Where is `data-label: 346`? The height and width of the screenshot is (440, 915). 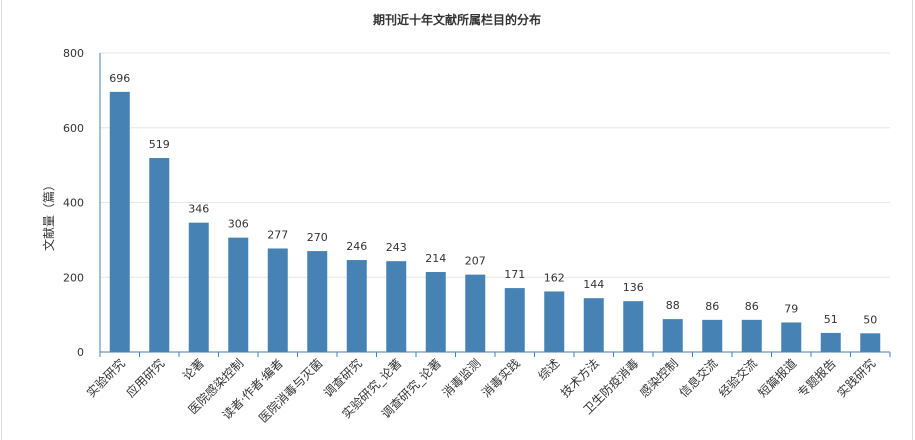
data-label: 346 is located at coordinates (198, 209).